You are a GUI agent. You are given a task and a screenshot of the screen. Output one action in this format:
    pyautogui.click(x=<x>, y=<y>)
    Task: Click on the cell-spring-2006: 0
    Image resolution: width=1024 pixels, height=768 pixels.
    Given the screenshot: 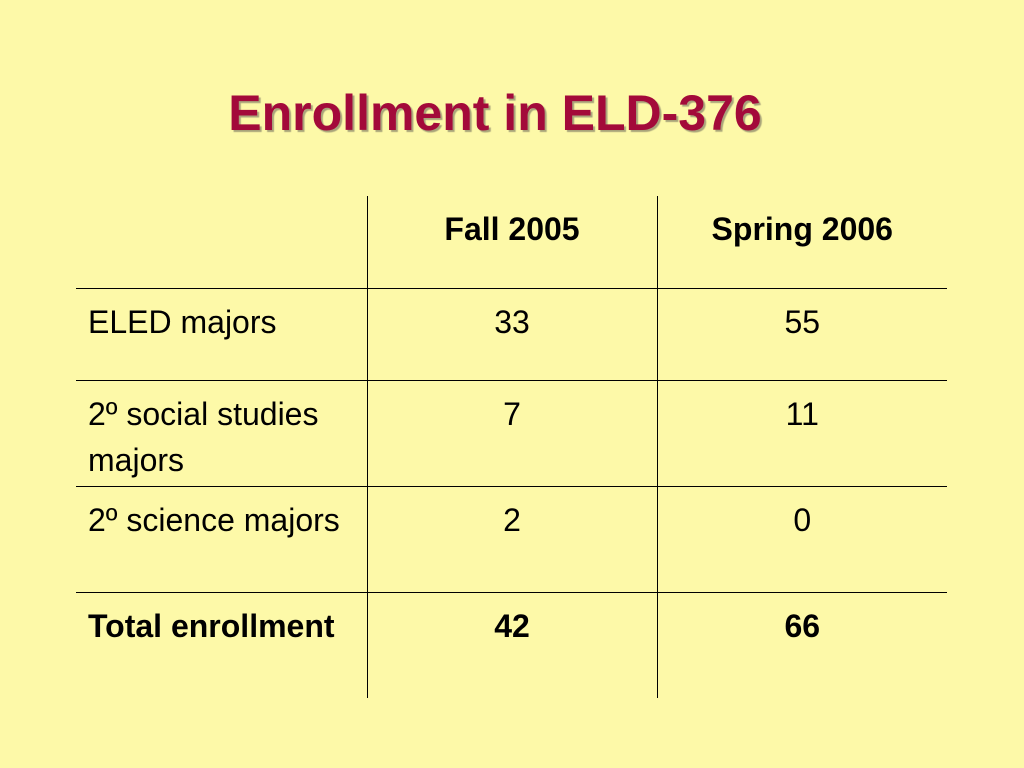 What is the action you would take?
    pyautogui.click(x=801, y=538)
    